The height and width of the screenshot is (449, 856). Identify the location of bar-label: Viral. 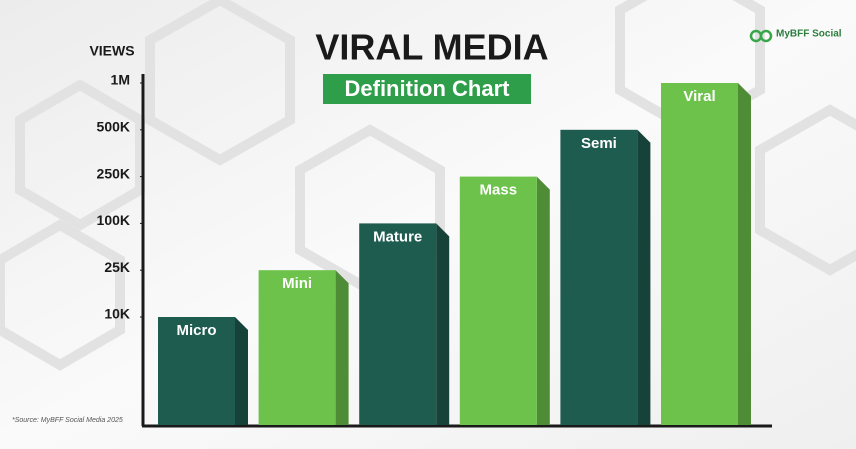
(699, 96).